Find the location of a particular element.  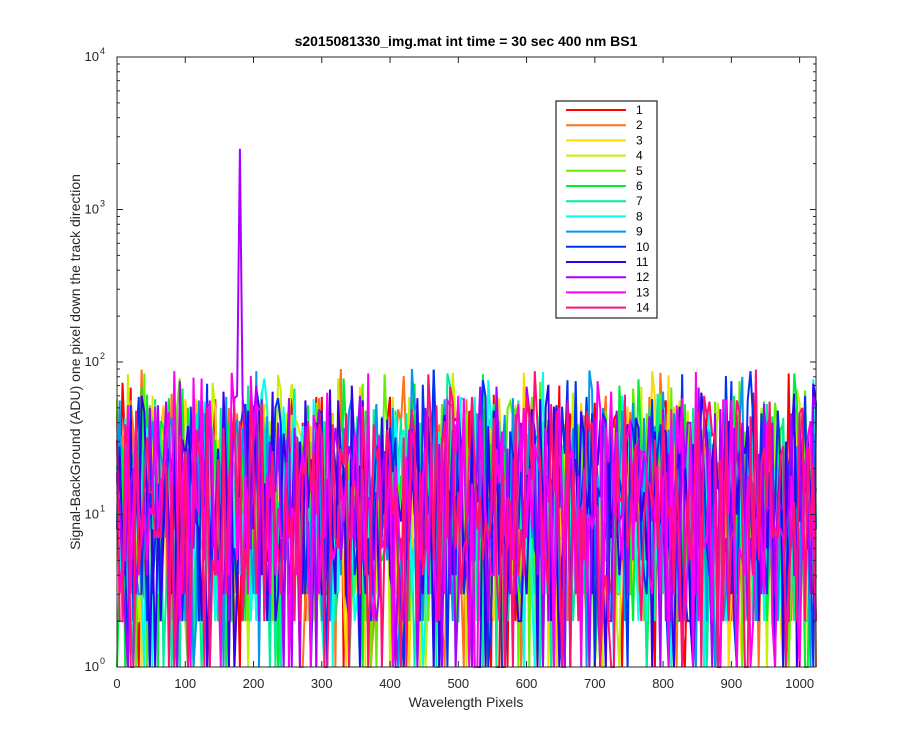

x-tick-label: 800 is located at coordinates (663, 683).